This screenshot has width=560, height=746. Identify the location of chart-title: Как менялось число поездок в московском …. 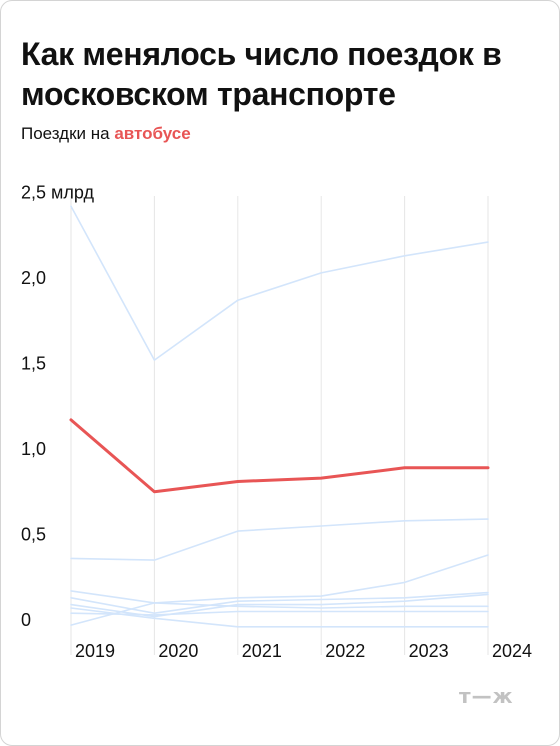
(261, 74).